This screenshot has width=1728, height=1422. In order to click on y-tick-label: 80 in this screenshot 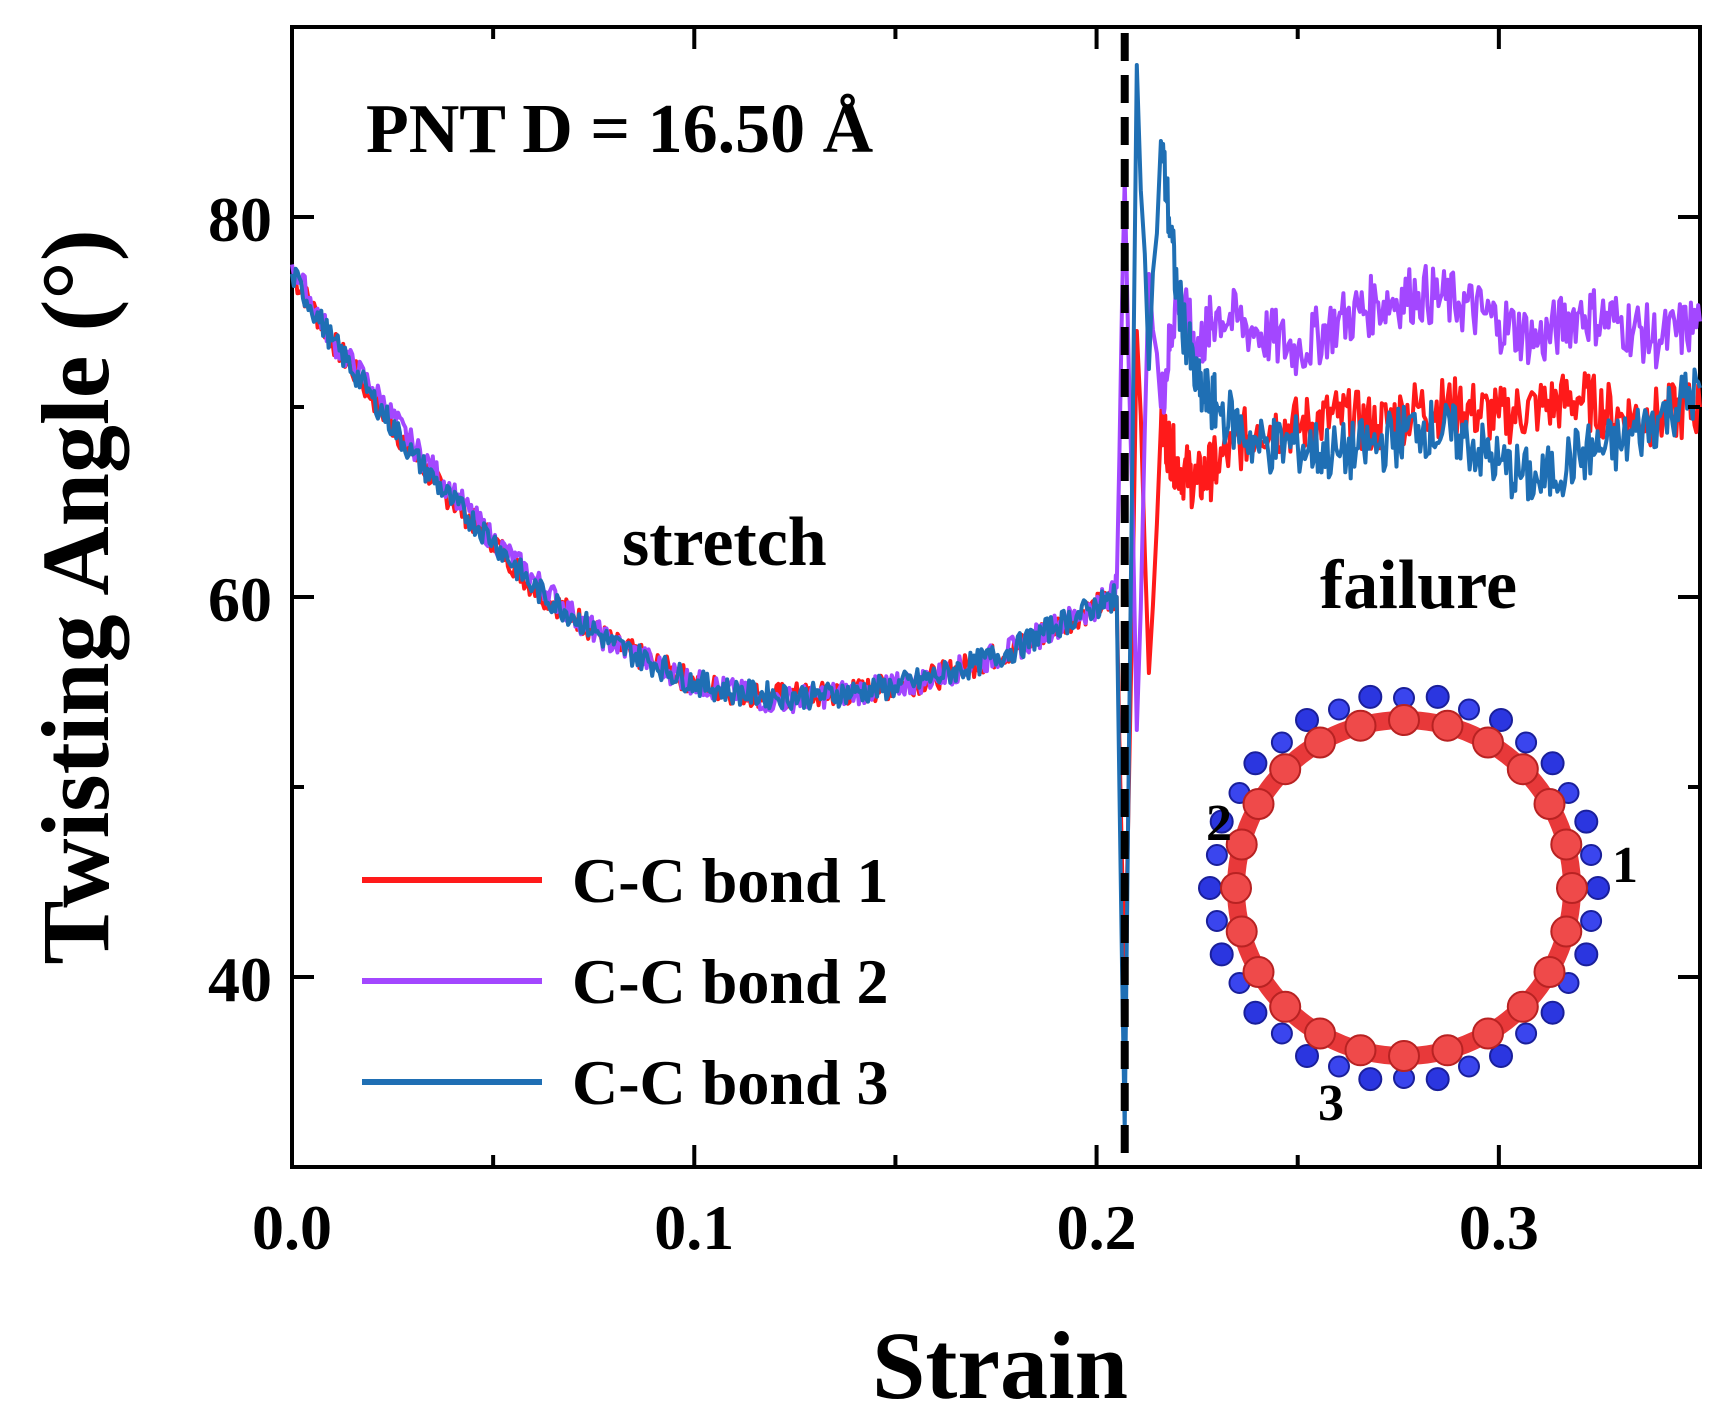, I will do `click(240, 219)`.